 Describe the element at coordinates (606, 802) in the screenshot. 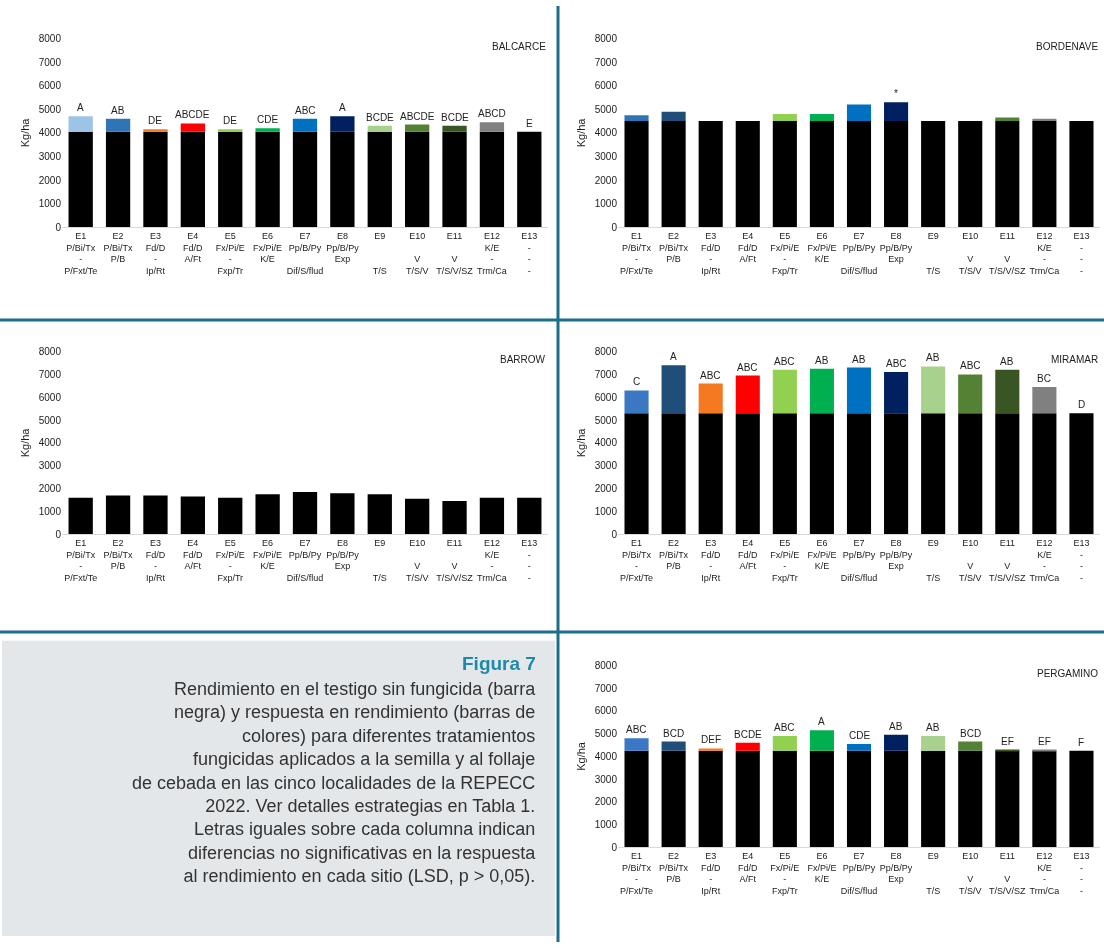

I see `y-tick-label: 2000` at that location.